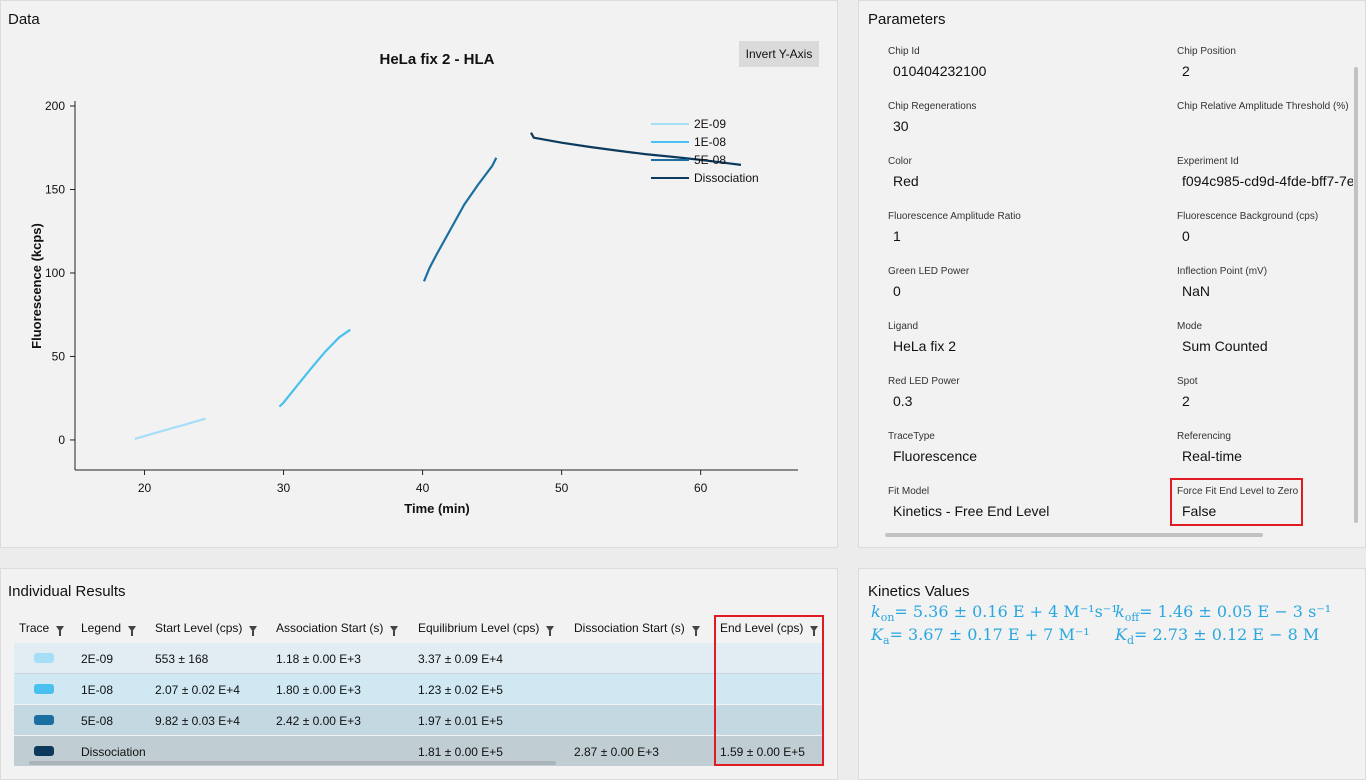  What do you see at coordinates (940, 71) in the screenshot?
I see `param-value: 010404232100` at bounding box center [940, 71].